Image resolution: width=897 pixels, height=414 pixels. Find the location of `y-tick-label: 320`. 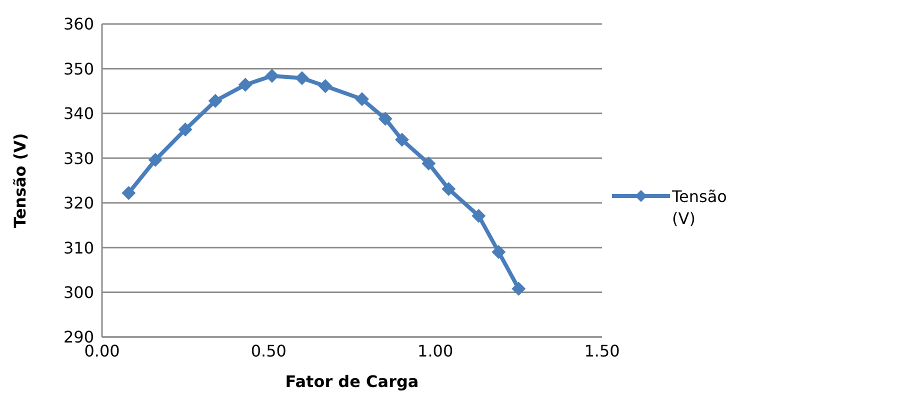

y-tick-label: 320 is located at coordinates (78, 203).